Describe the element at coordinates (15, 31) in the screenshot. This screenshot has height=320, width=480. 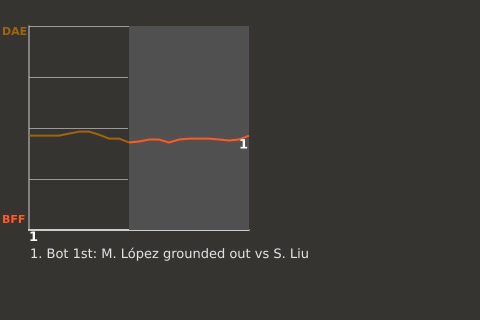
I see `text: DAE` at that location.